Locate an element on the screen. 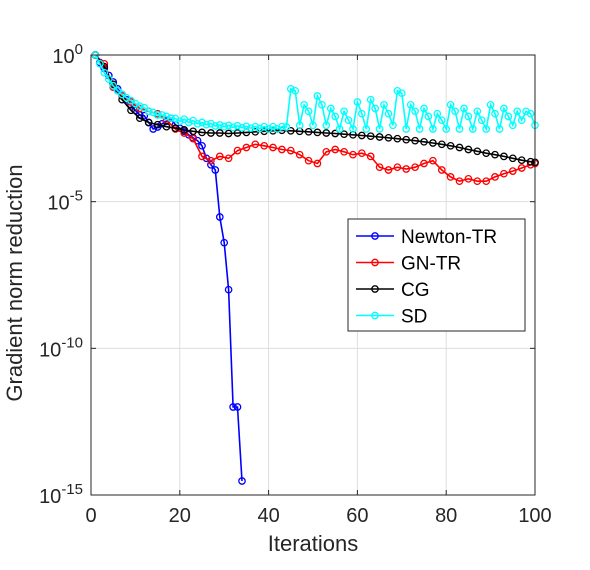 The height and width of the screenshot is (570, 590). legend-label: CG is located at coordinates (415, 290).